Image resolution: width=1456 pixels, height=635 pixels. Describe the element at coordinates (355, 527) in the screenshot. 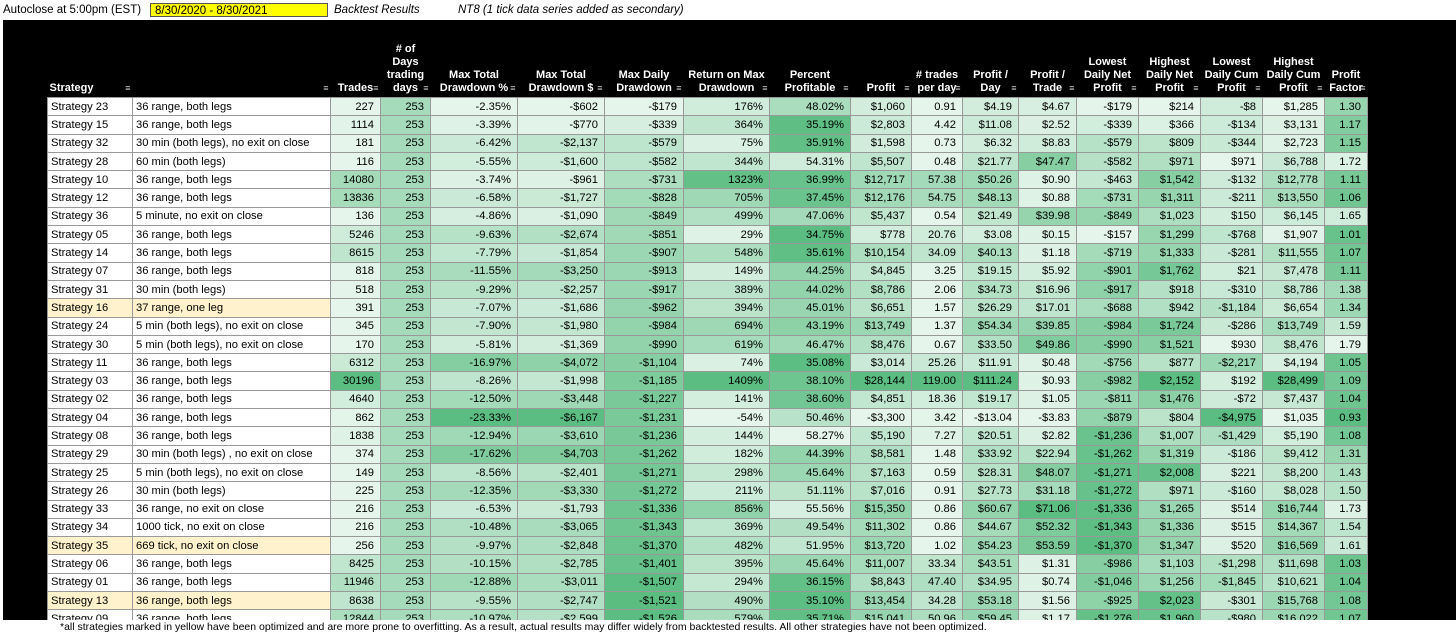

I see `data-cell: 216` at that location.